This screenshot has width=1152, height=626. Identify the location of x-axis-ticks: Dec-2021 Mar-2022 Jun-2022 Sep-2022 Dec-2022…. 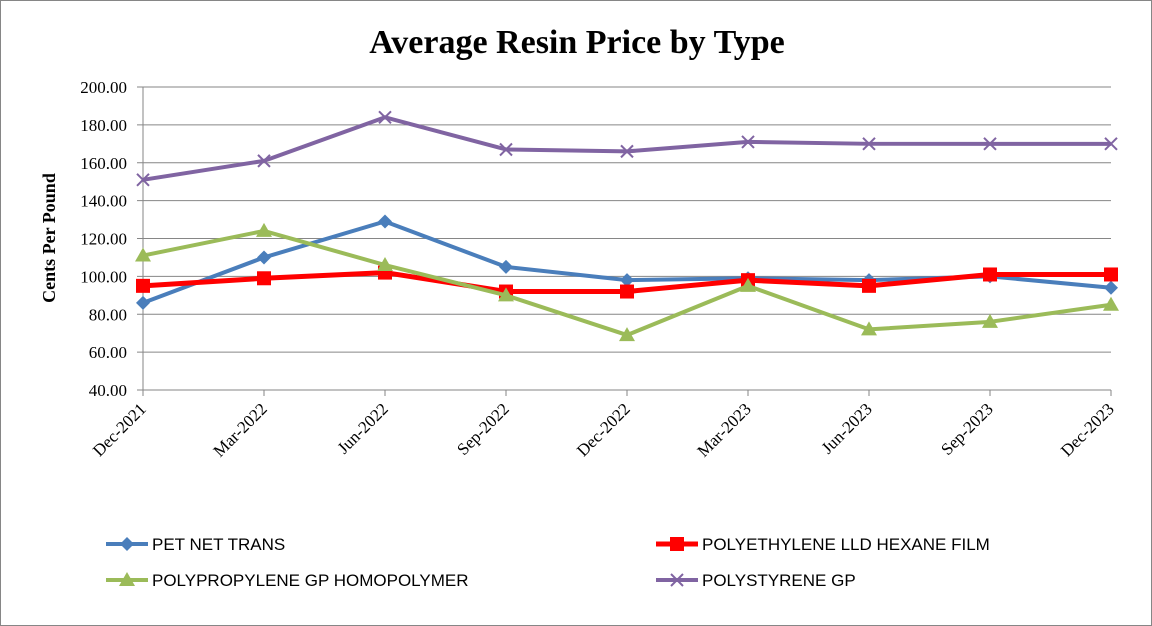
(603, 425).